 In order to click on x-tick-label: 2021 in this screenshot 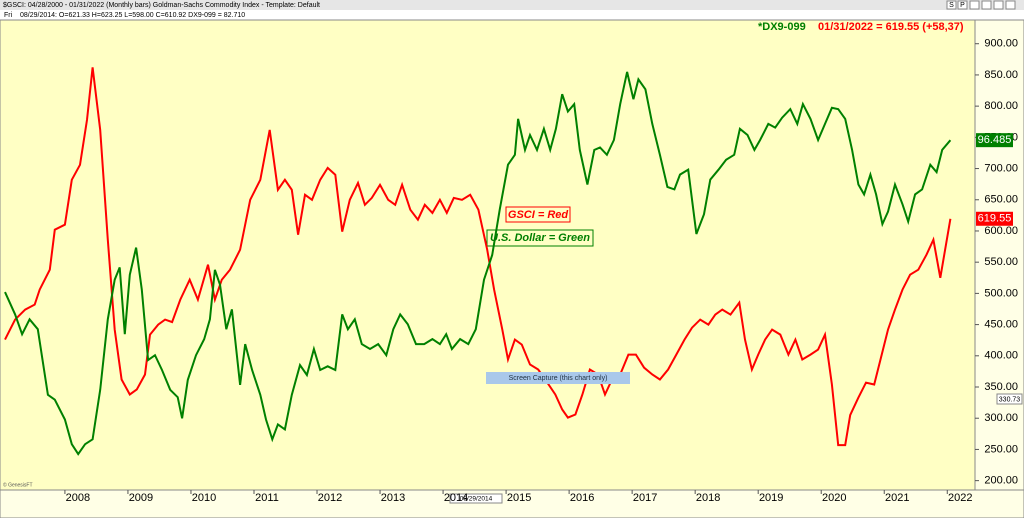, I will do `click(897, 498)`.